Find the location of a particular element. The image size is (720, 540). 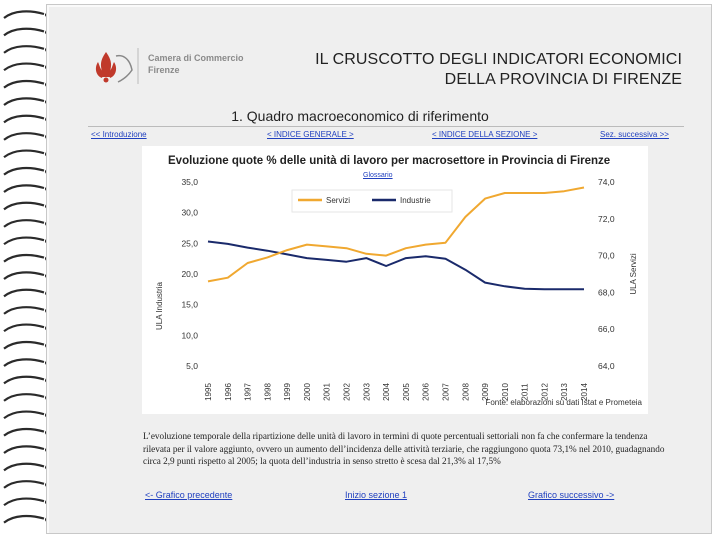

y-left-tick-label: 25,0 is located at coordinates (189, 243).